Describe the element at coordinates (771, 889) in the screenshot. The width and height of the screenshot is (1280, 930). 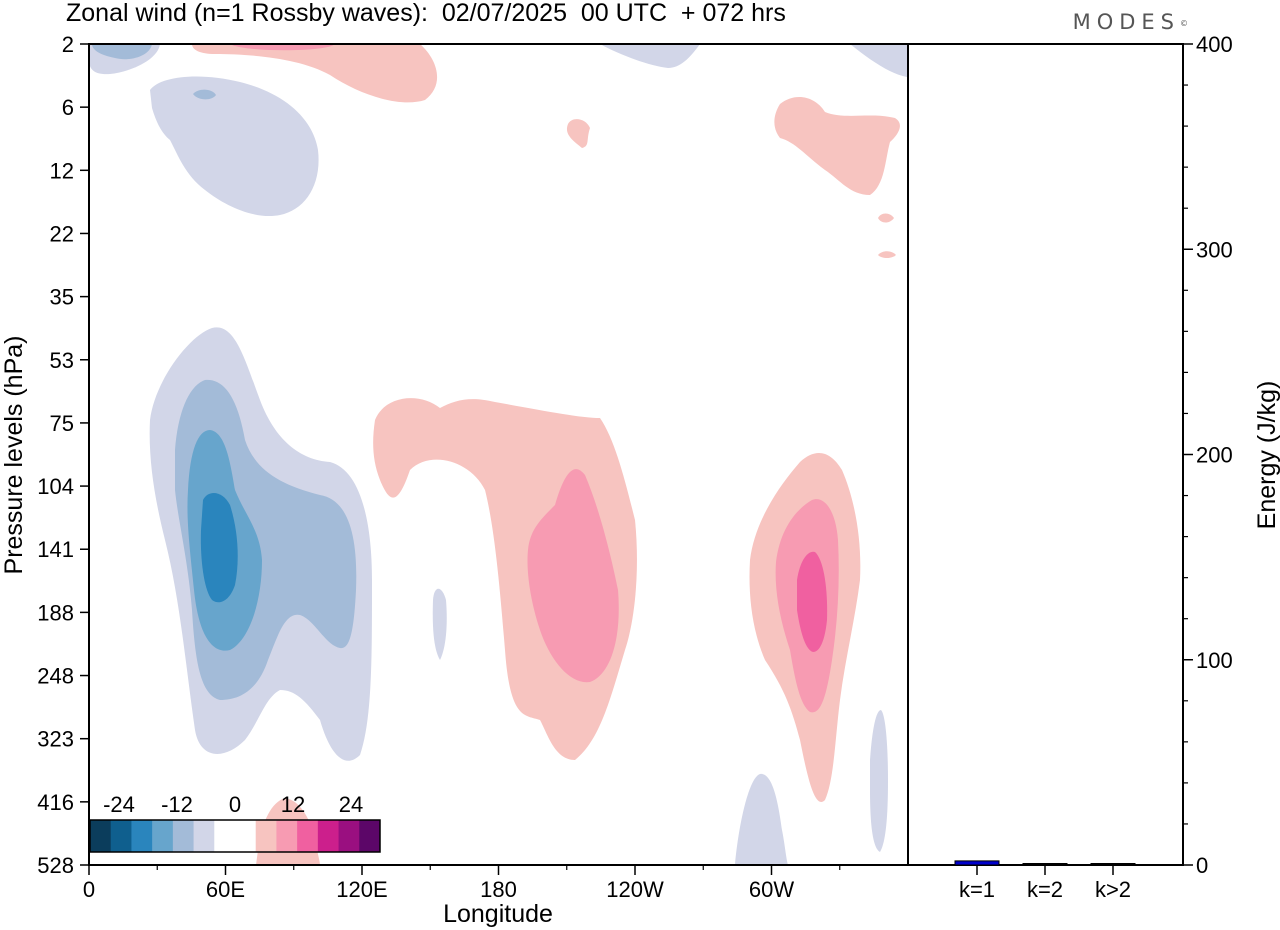
I see `x-tick-label-longitude: 60W` at that location.